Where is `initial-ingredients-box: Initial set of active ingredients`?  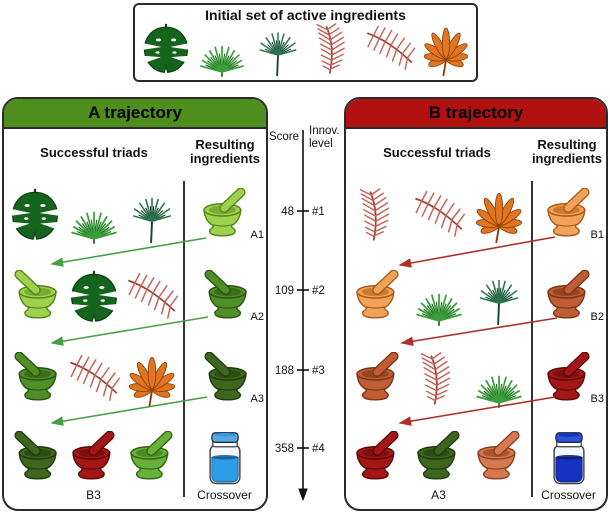
initial-ingredients-box: Initial set of active ingredients is located at coordinates (305, 42).